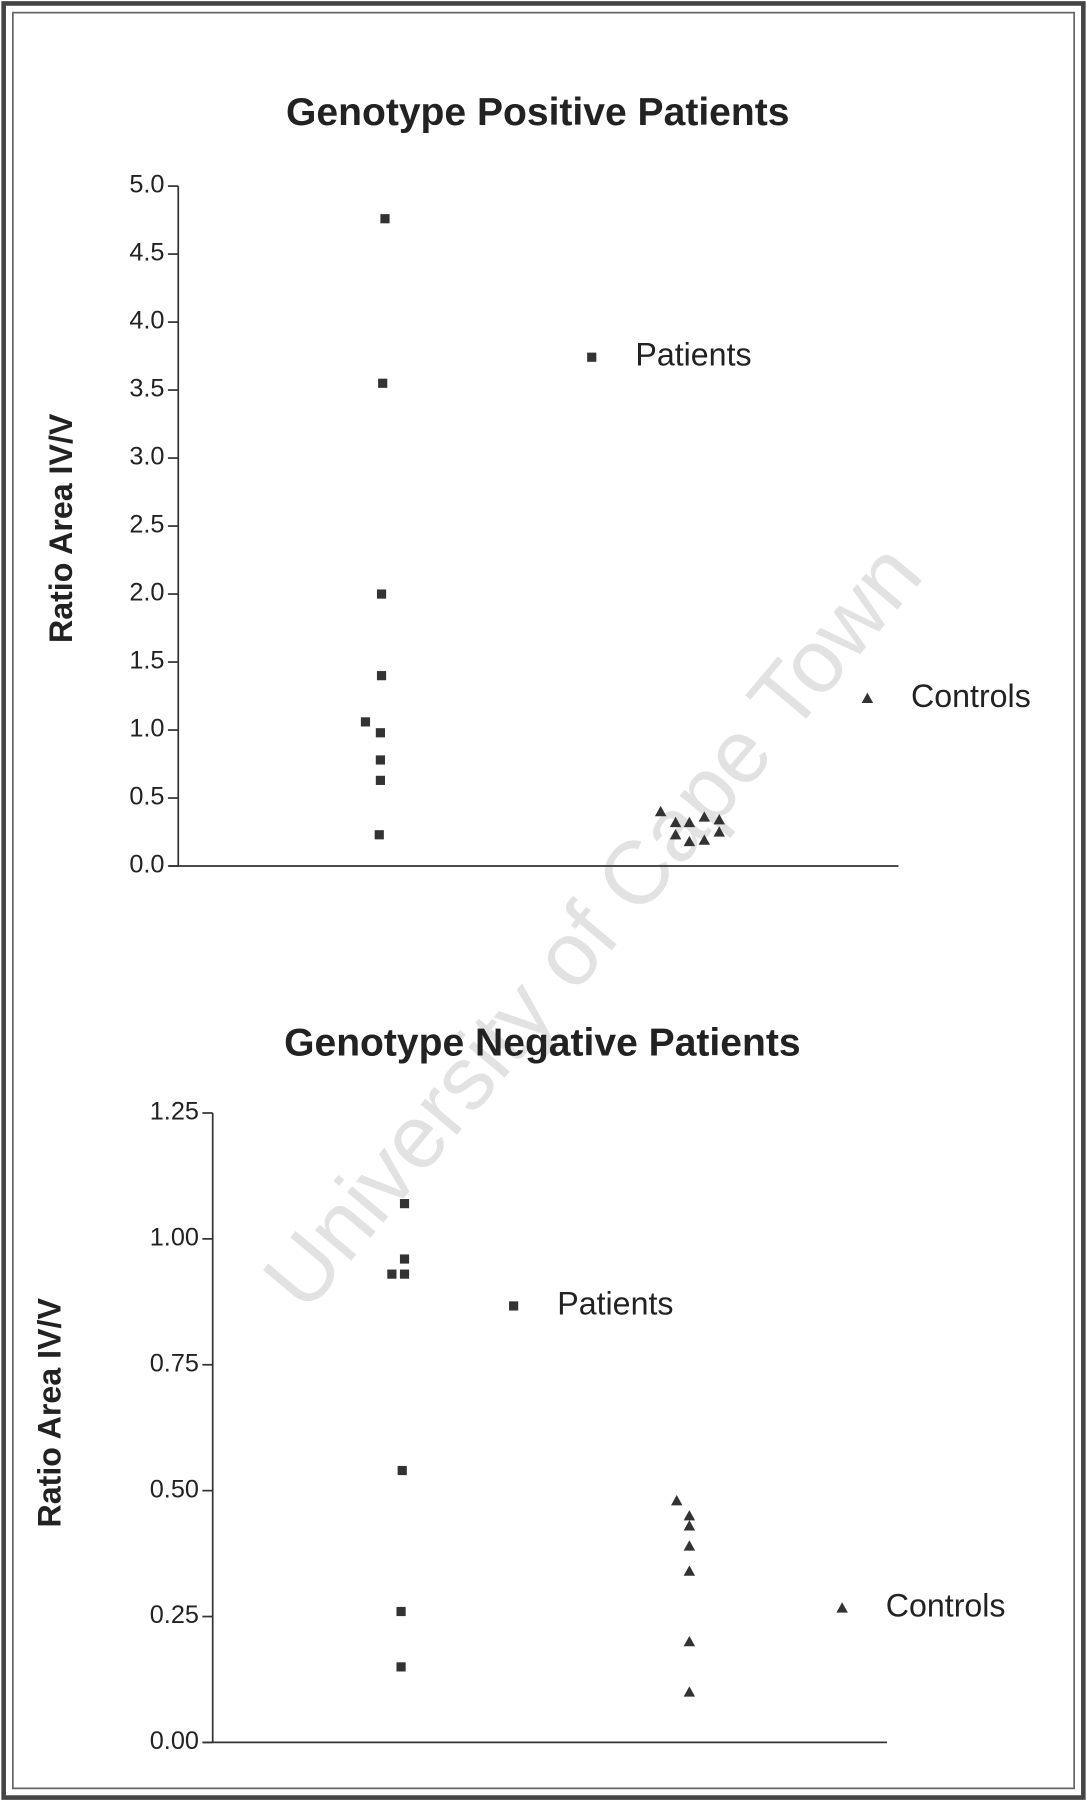 This screenshot has height=1801, width=1087. I want to click on y-tick-label: 1.00, so click(174, 1238).